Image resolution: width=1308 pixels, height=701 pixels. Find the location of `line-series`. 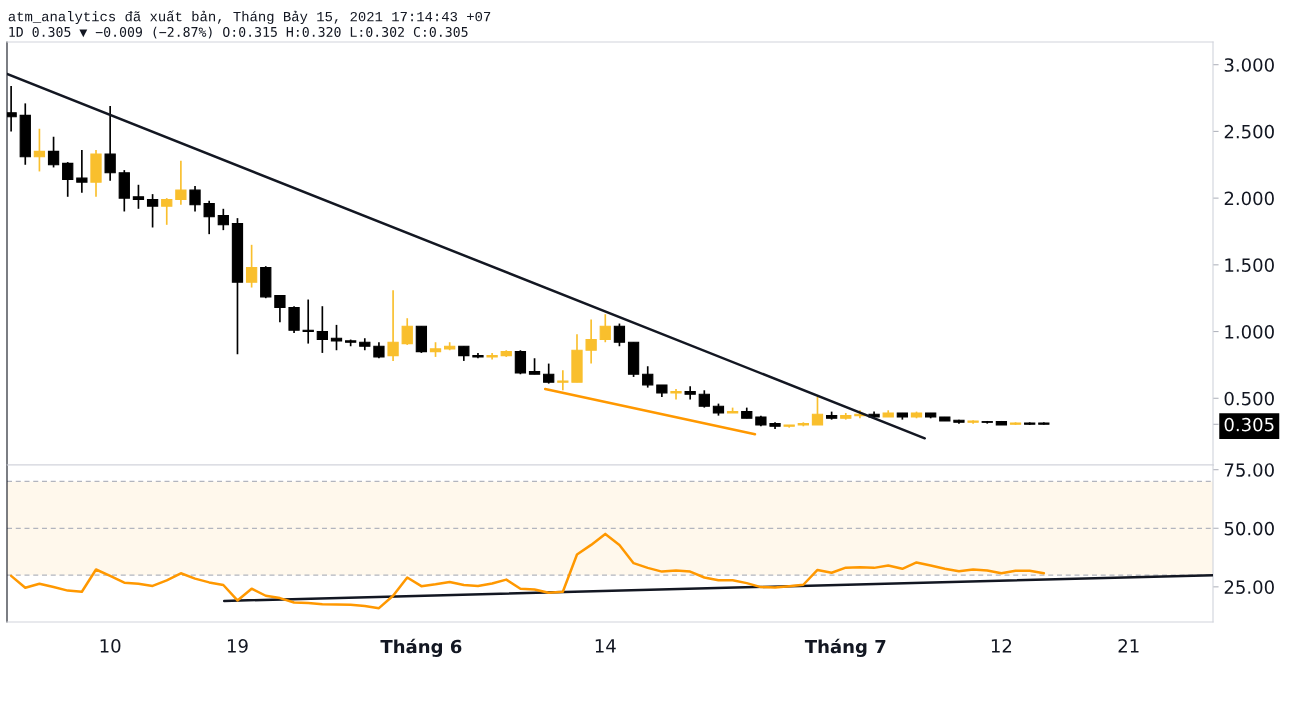

line-series is located at coordinates (527, 571).